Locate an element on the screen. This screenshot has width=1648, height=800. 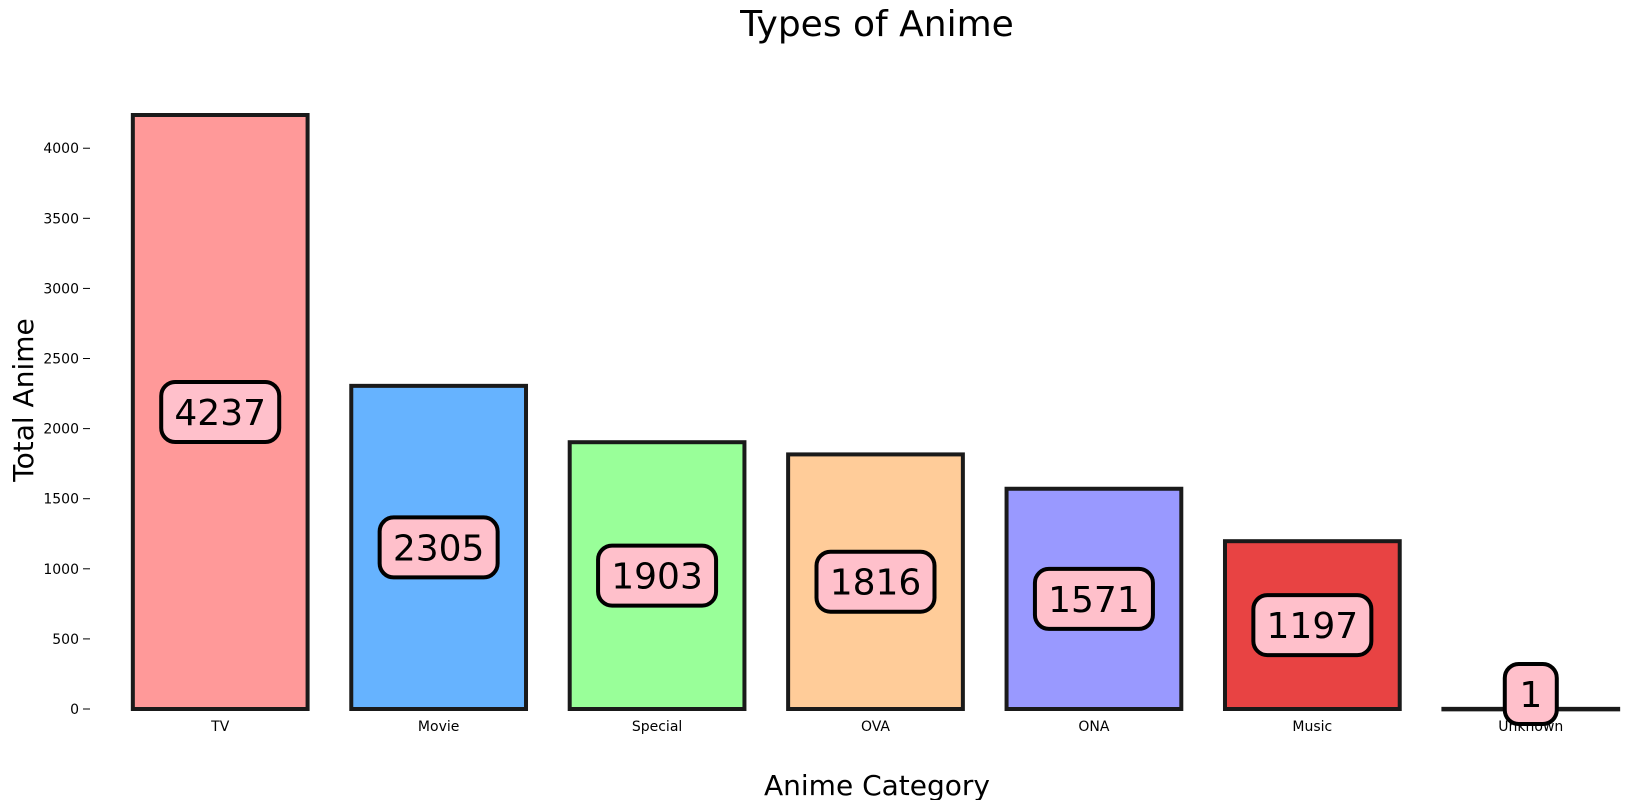
x-axis-labels: TV Movie Special OVA ONA Music Unknown is located at coordinates (886, 727).